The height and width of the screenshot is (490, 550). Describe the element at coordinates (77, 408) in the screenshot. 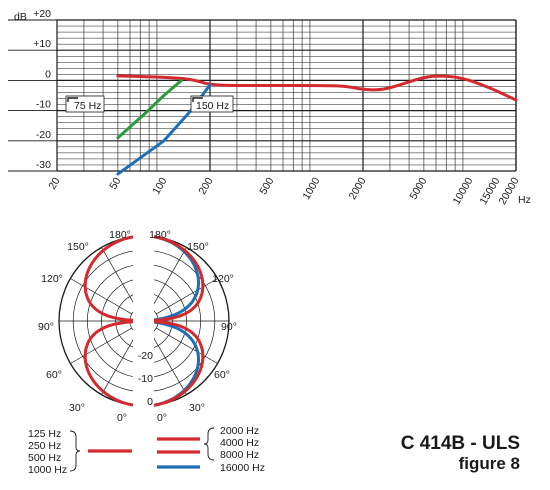

I see `polar-angle-label-left: 30°` at that location.